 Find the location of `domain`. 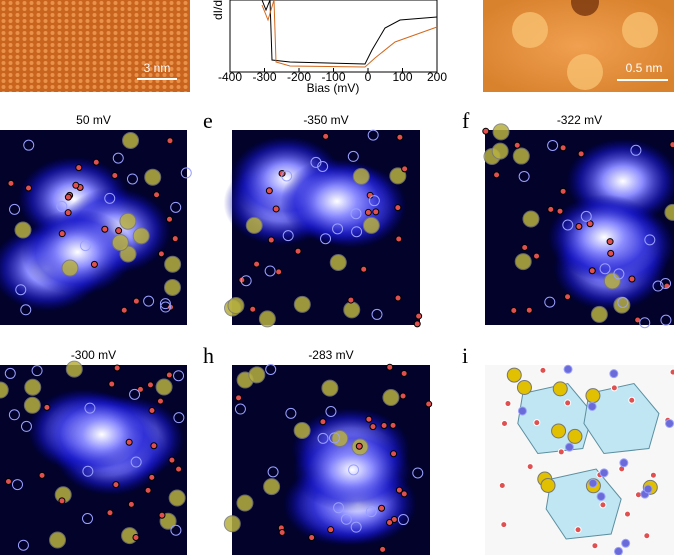

domain is located at coordinates (583, 504).